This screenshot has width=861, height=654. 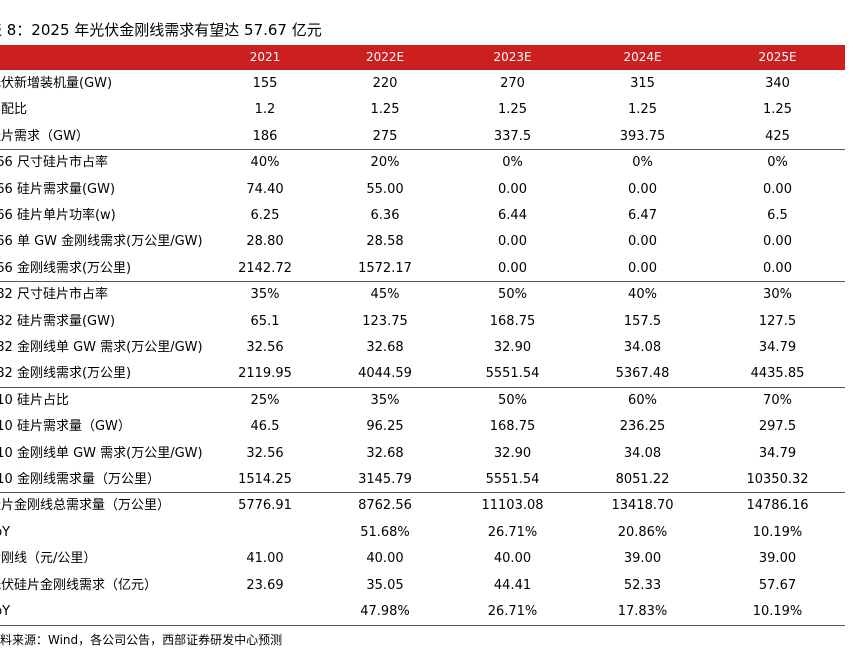 I want to click on cell: 11103.08, so click(x=512, y=506).